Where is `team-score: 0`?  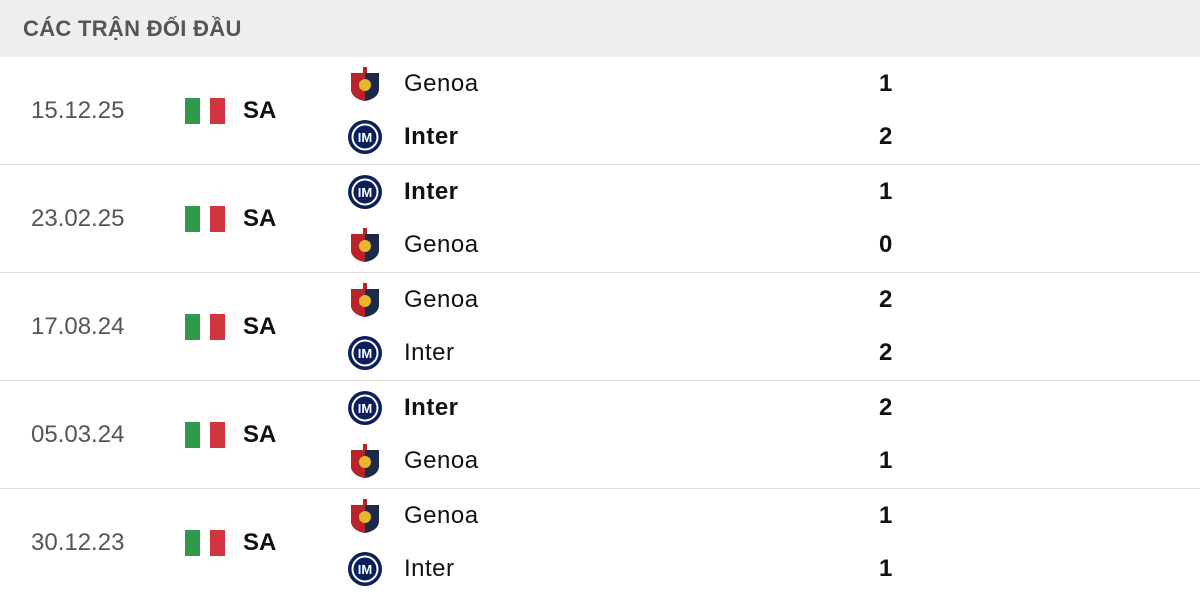
team-score: 0 is located at coordinates (886, 244).